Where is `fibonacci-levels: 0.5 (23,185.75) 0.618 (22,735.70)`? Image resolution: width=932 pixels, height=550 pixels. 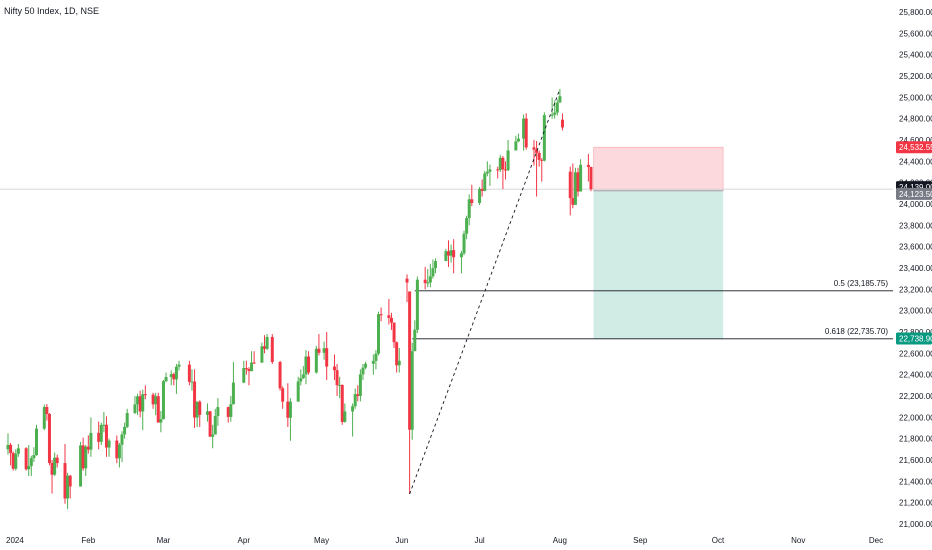
fibonacci-levels: 0.5 (23,185.75) 0.618 (22,735.70) is located at coordinates (652, 309).